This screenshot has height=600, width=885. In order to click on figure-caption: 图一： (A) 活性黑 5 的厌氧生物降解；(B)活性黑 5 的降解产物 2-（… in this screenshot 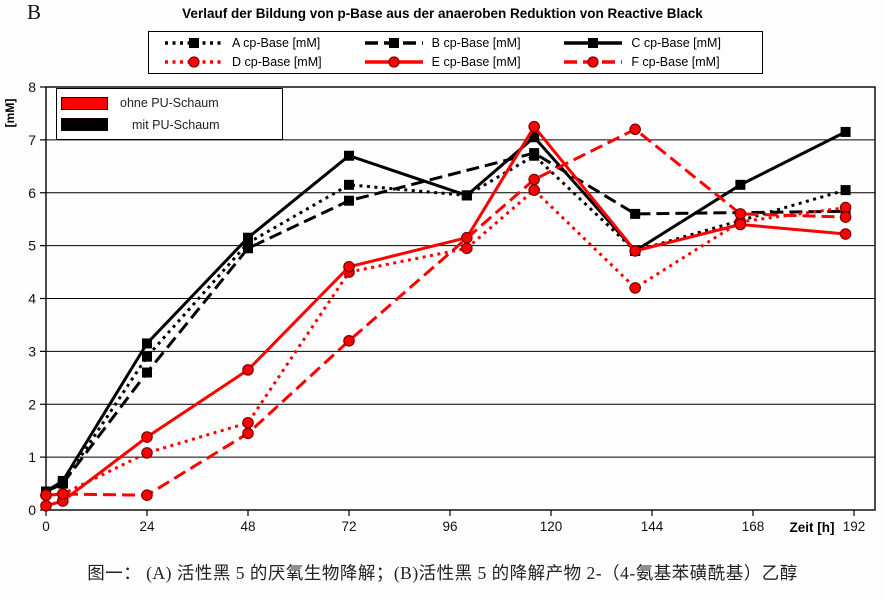, I will do `click(442, 573)`.